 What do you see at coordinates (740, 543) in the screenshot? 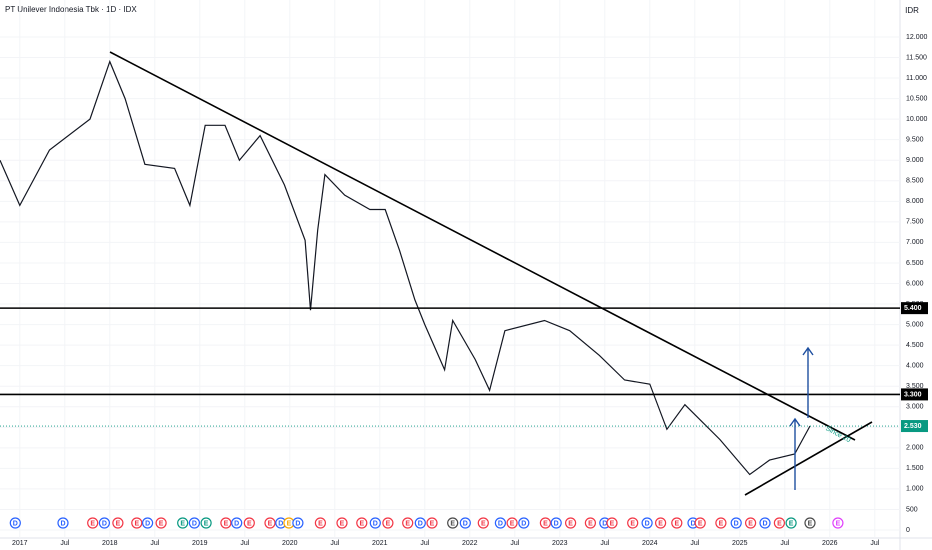
I see `x-tick-label: 2025` at bounding box center [740, 543].